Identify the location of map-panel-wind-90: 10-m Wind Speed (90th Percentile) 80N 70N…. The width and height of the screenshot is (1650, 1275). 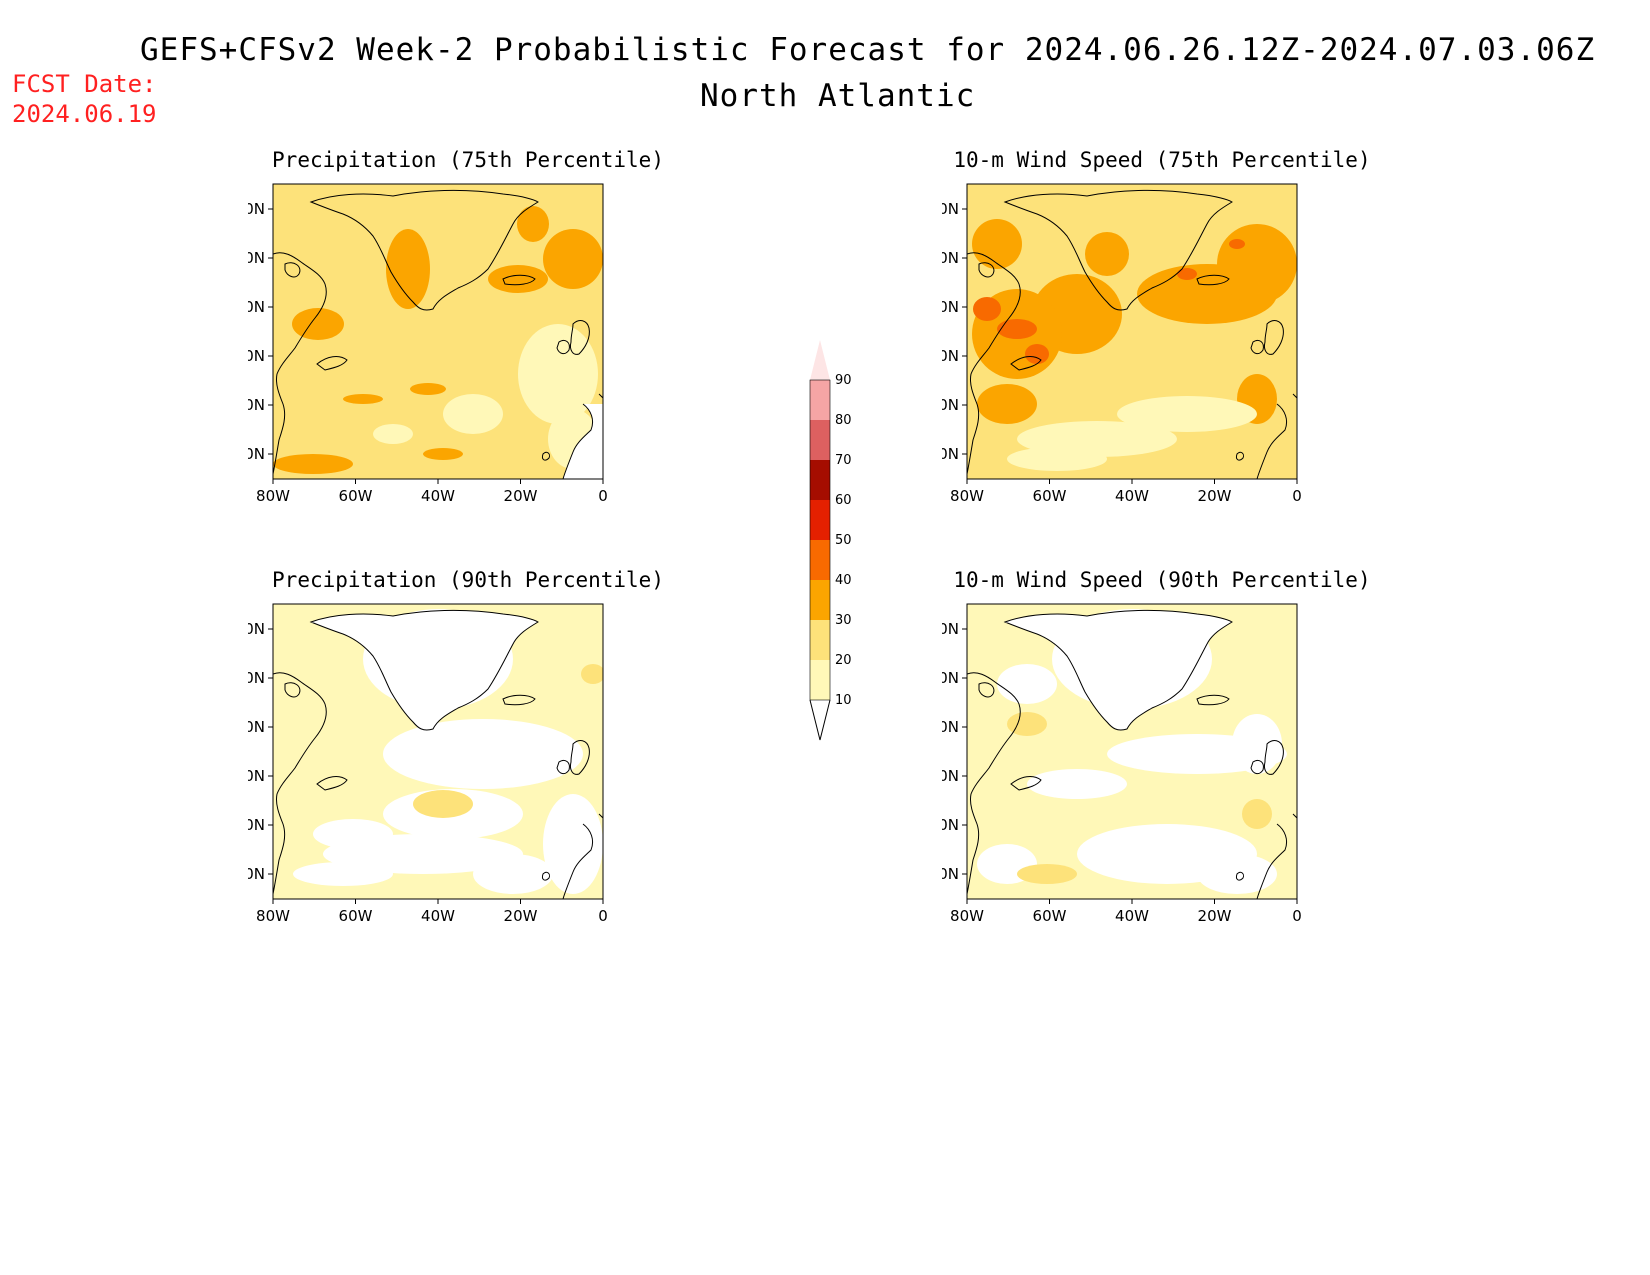
(1156, 748).